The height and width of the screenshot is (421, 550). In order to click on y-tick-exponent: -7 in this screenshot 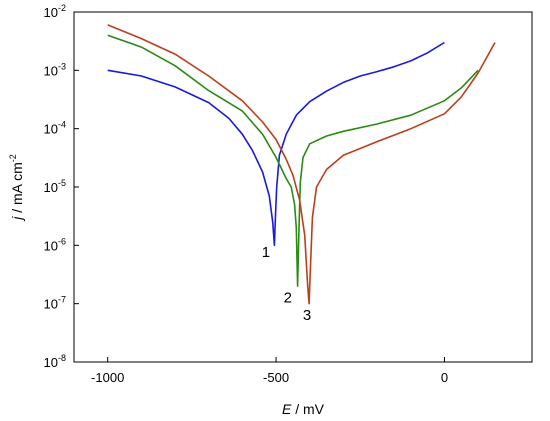, I will do `click(62, 300)`.